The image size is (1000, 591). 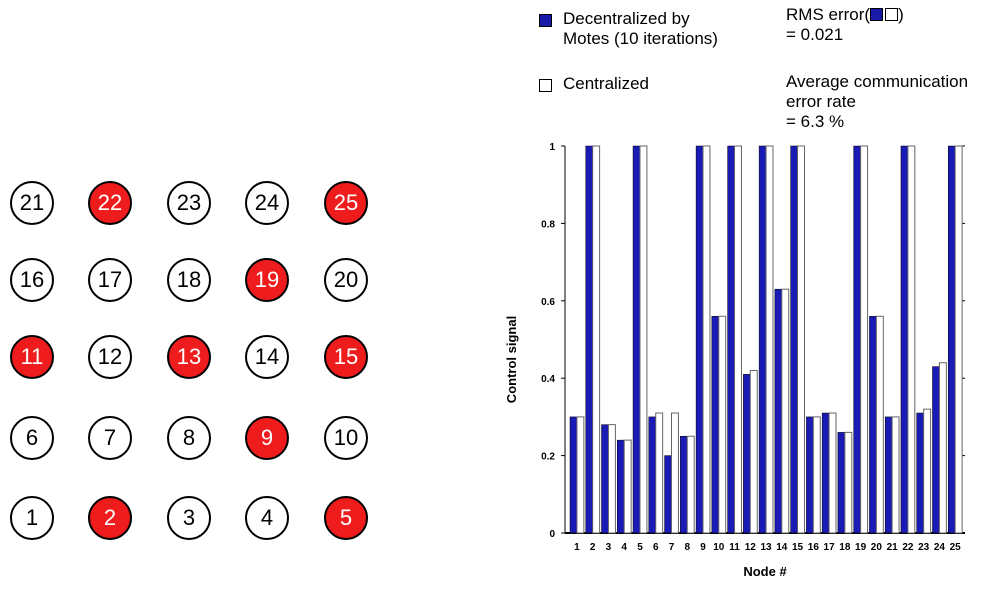 What do you see at coordinates (32, 280) in the screenshot?
I see `node-16: 16` at bounding box center [32, 280].